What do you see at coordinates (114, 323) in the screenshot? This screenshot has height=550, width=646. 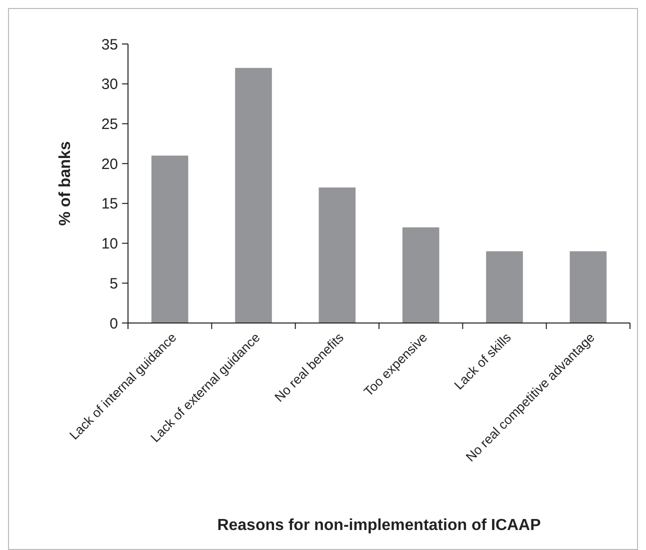 I see `y-tick-label: 0` at bounding box center [114, 323].